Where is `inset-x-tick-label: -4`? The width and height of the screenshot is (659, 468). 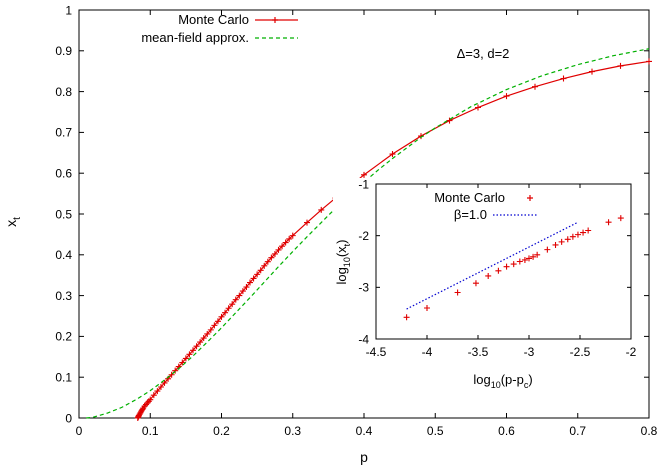 inset-x-tick-label: -4 is located at coordinates (427, 352).